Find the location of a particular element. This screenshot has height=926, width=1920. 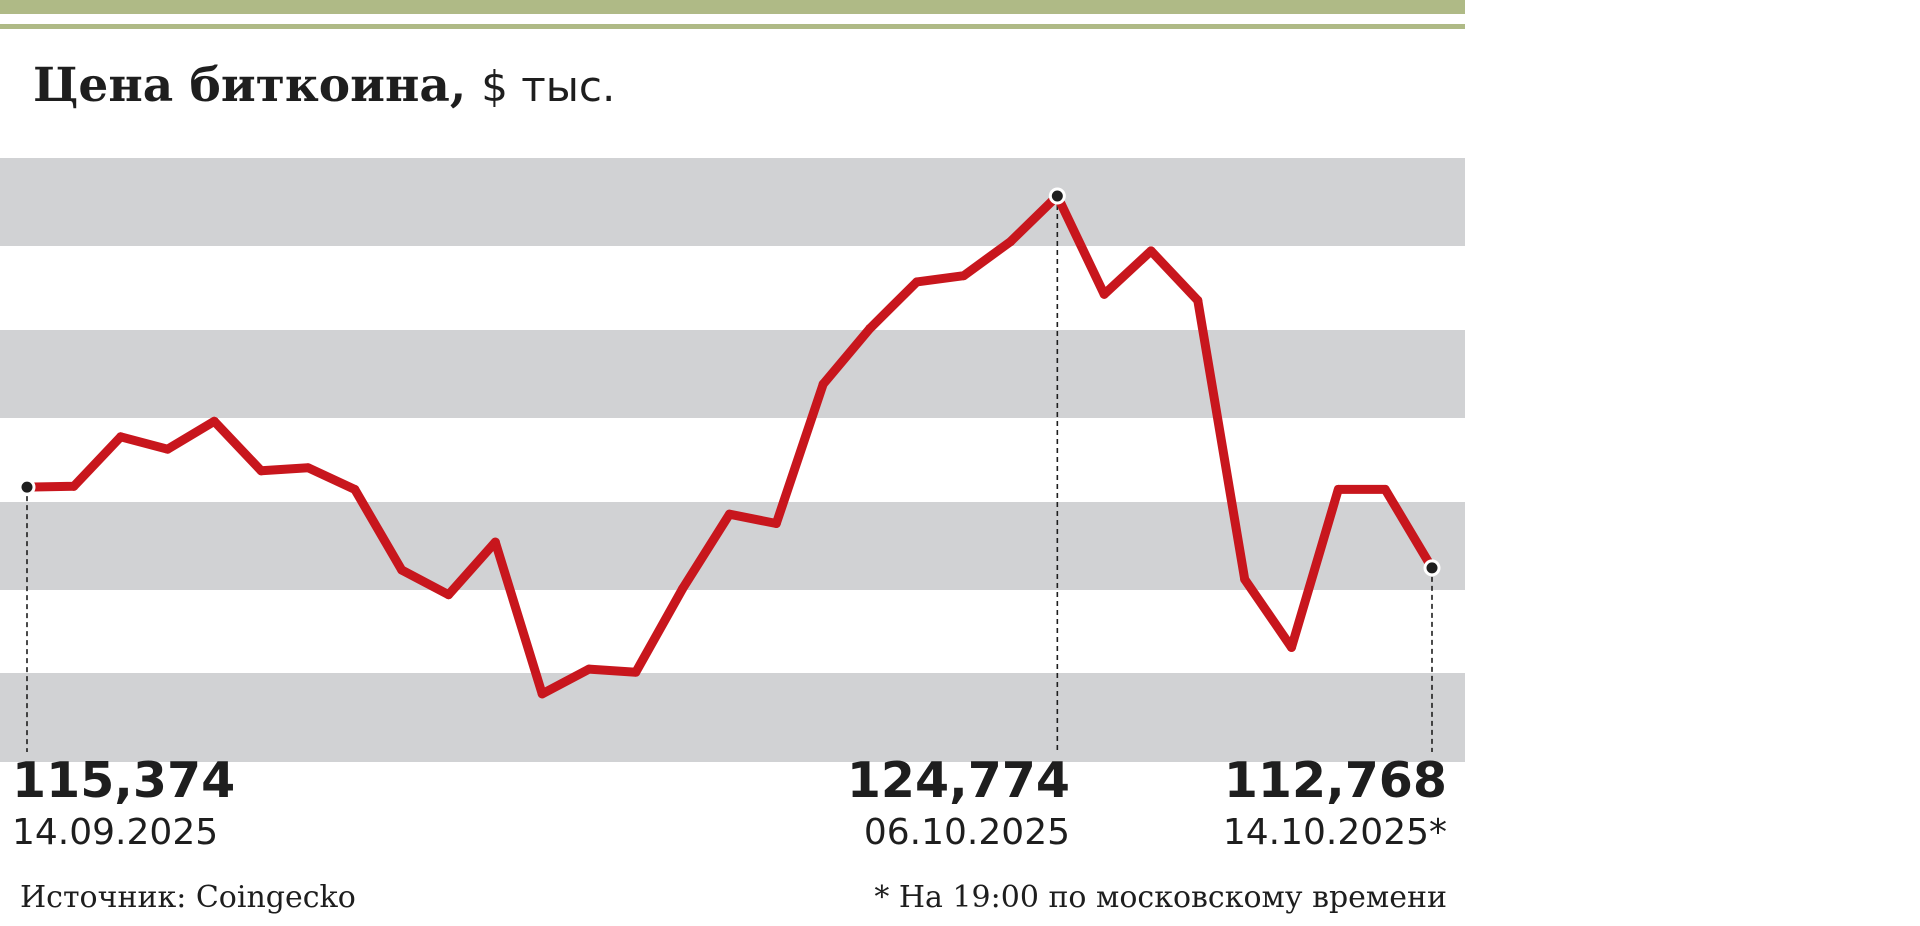

top-rules is located at coordinates (732, 14).